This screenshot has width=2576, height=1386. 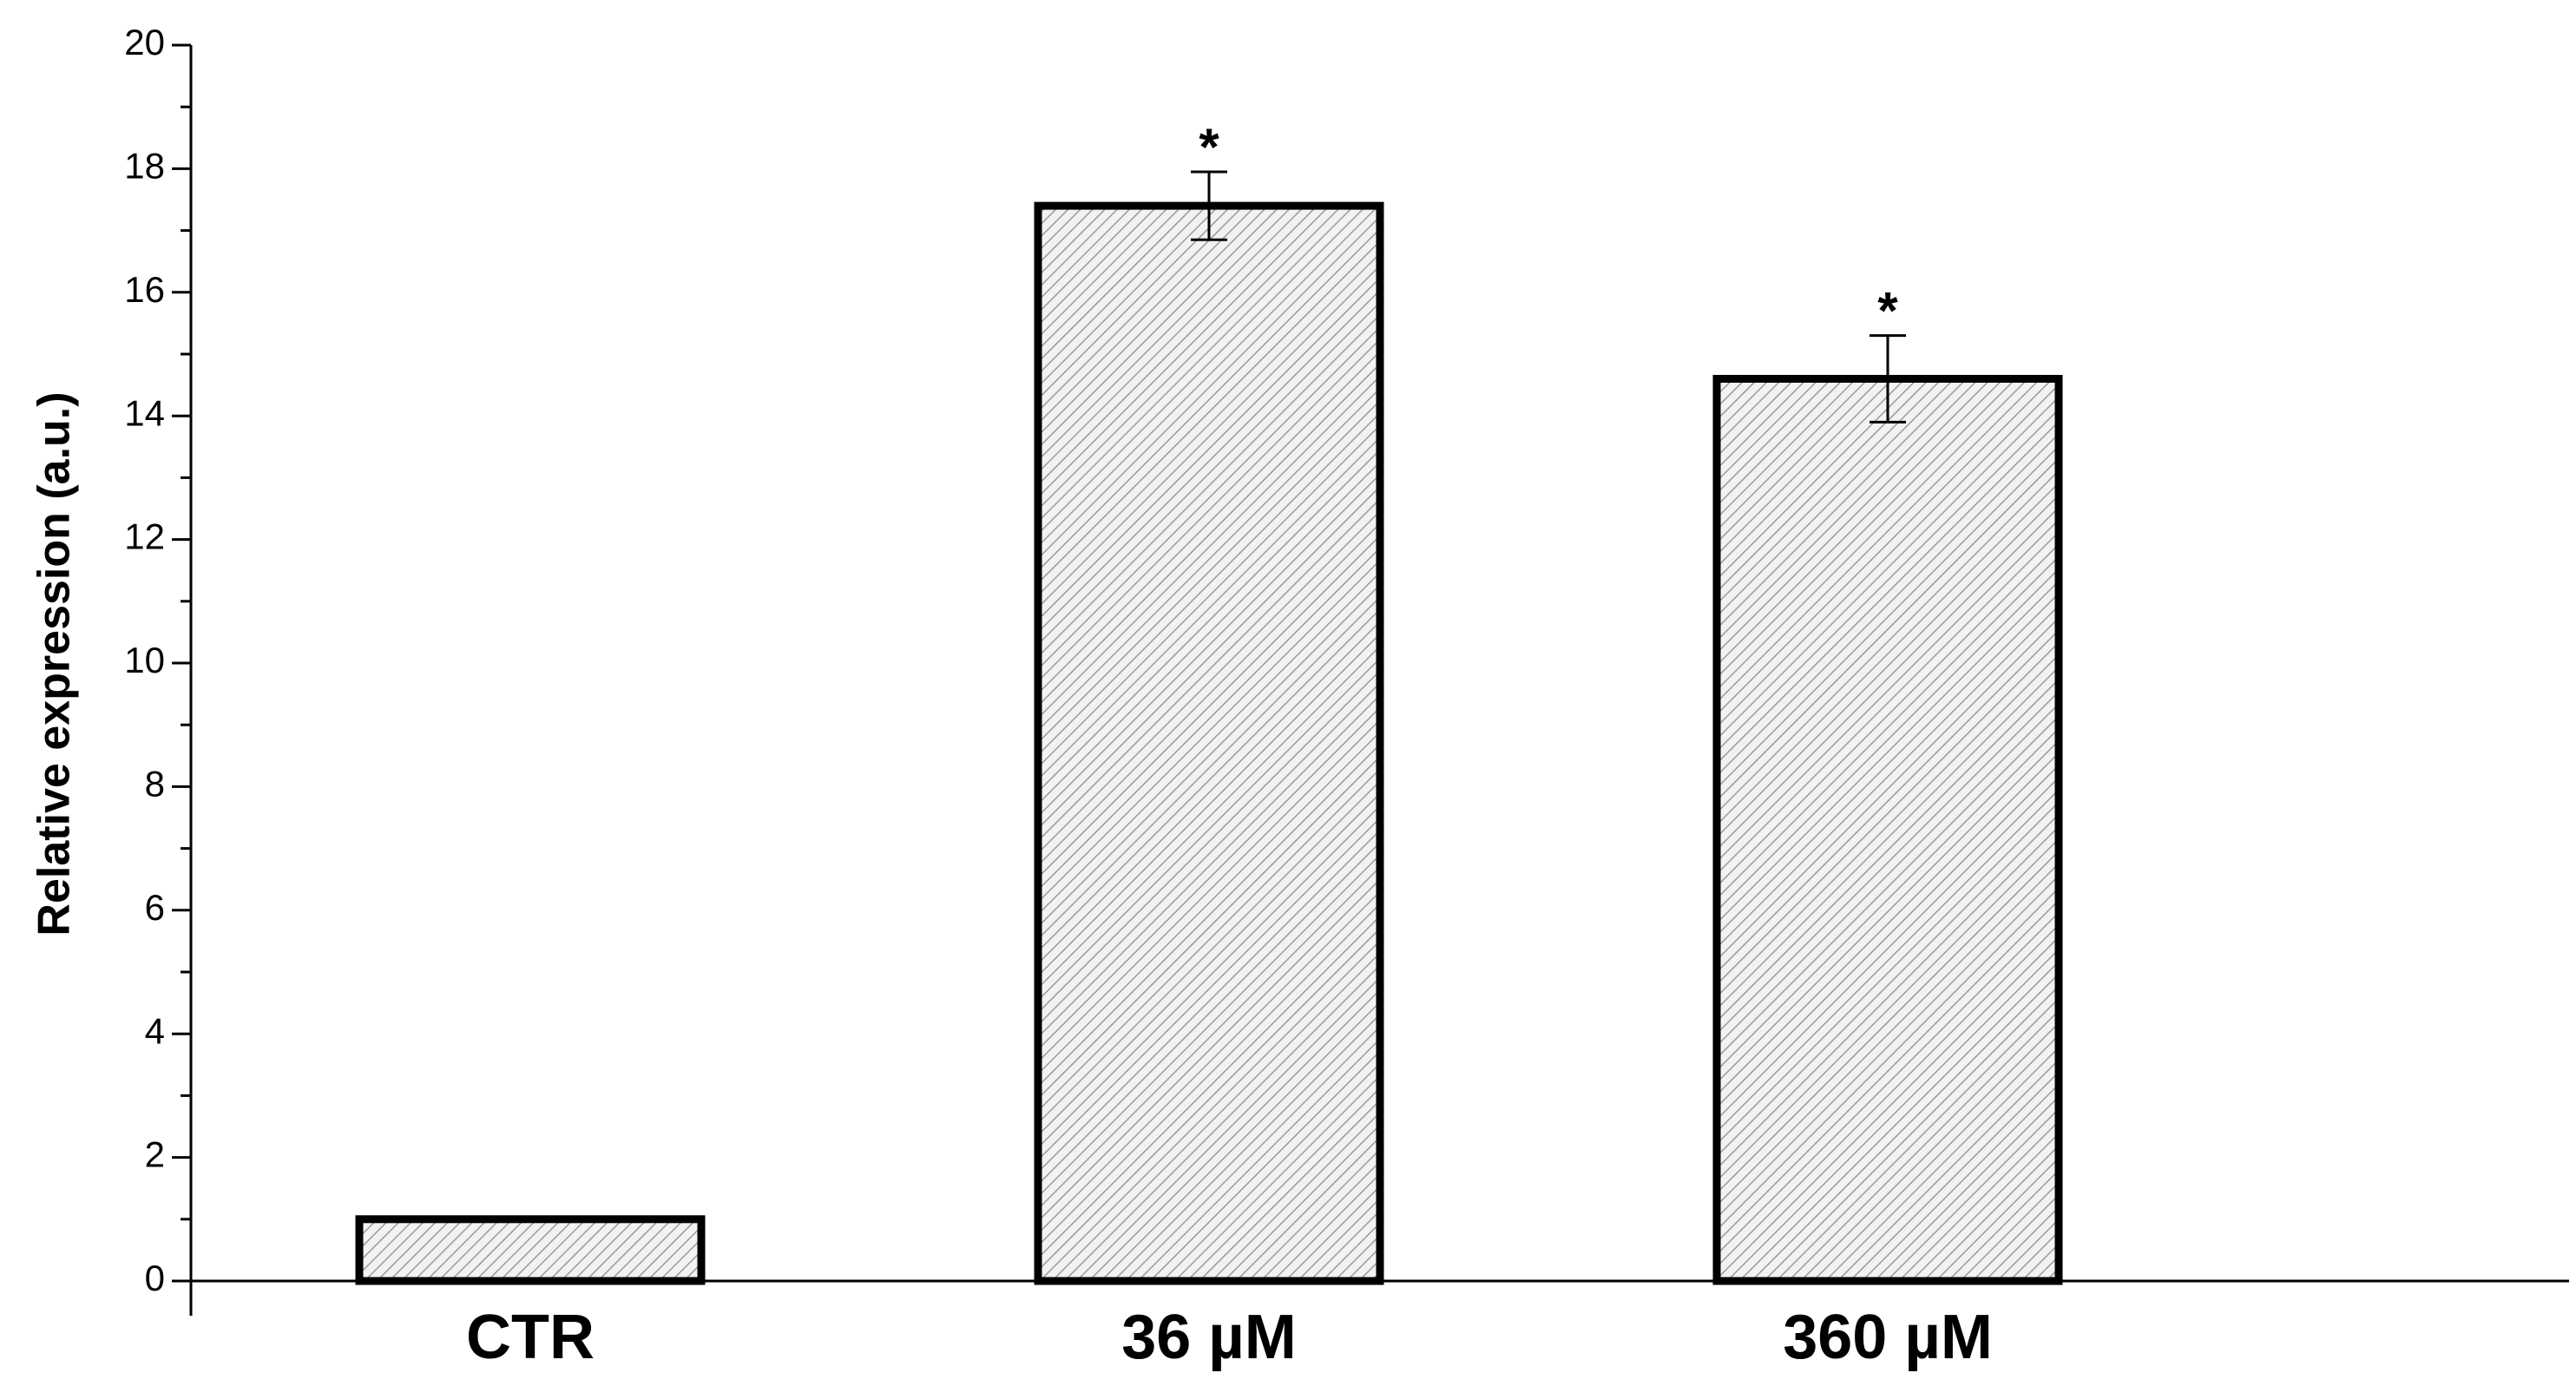 What do you see at coordinates (145, 660) in the screenshot?
I see `y-tick-label: 10` at bounding box center [145, 660].